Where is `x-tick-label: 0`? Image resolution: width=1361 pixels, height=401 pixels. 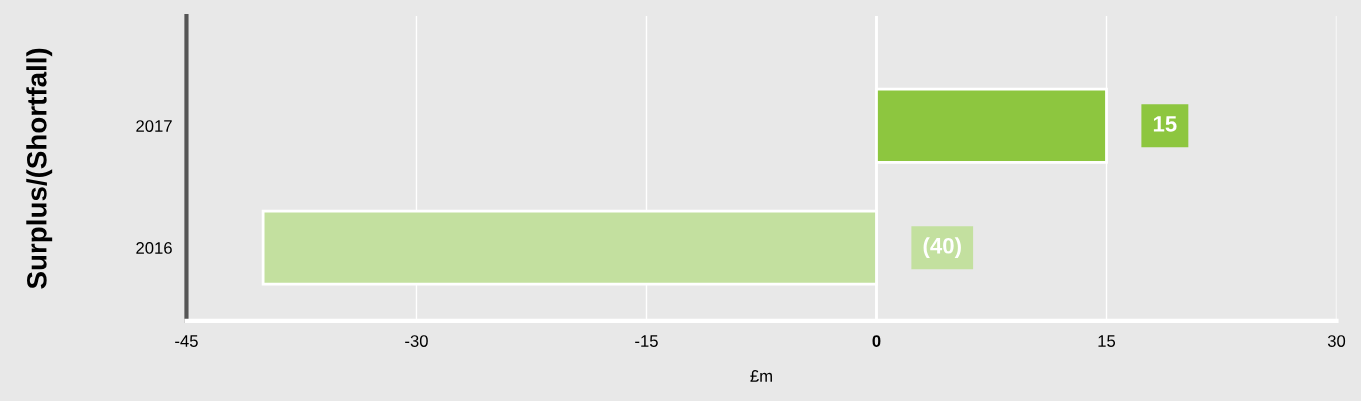 x-tick-label: 0 is located at coordinates (876, 341).